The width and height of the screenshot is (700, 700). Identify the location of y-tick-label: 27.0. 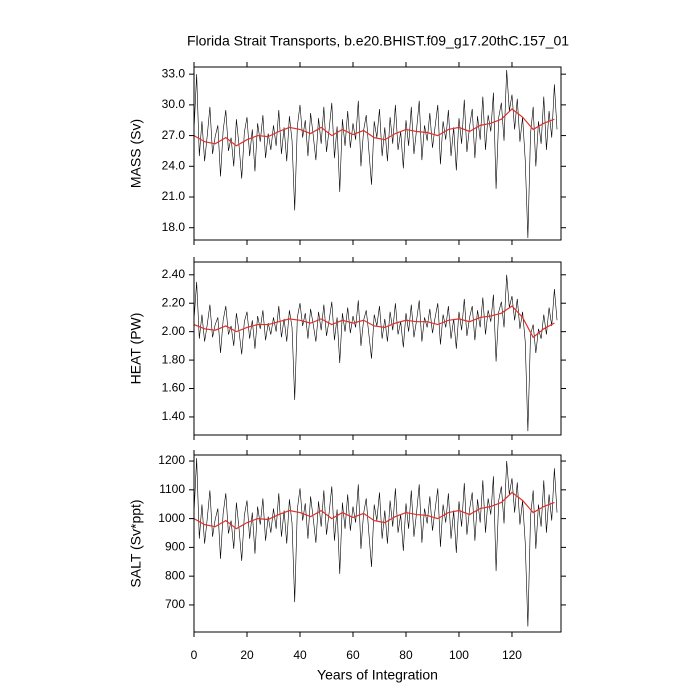
(174, 135).